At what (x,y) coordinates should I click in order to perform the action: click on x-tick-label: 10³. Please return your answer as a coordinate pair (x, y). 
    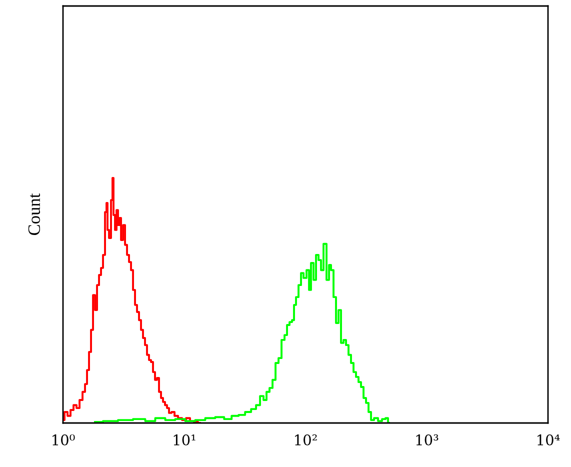
    Looking at the image, I should click on (427, 440).